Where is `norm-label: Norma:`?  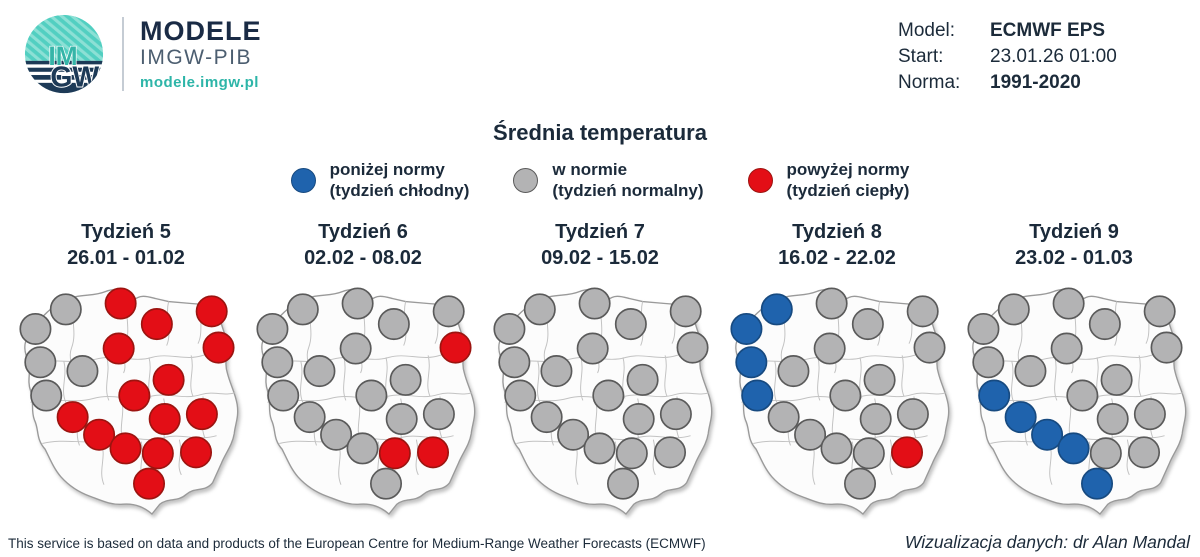 norm-label: Norma: is located at coordinates (929, 82).